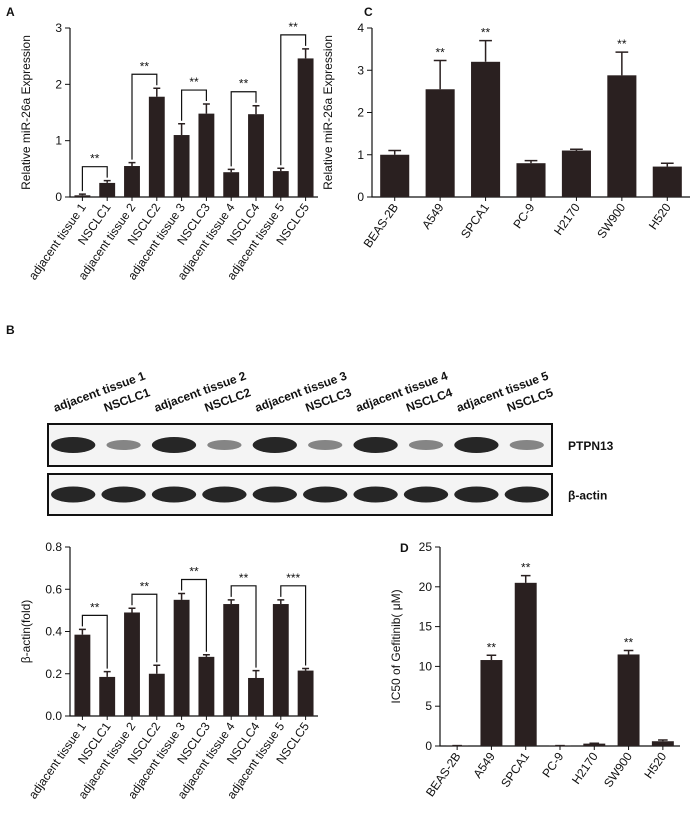  Describe the element at coordinates (433, 215) in the screenshot. I see `x-tick-label: A549` at that location.